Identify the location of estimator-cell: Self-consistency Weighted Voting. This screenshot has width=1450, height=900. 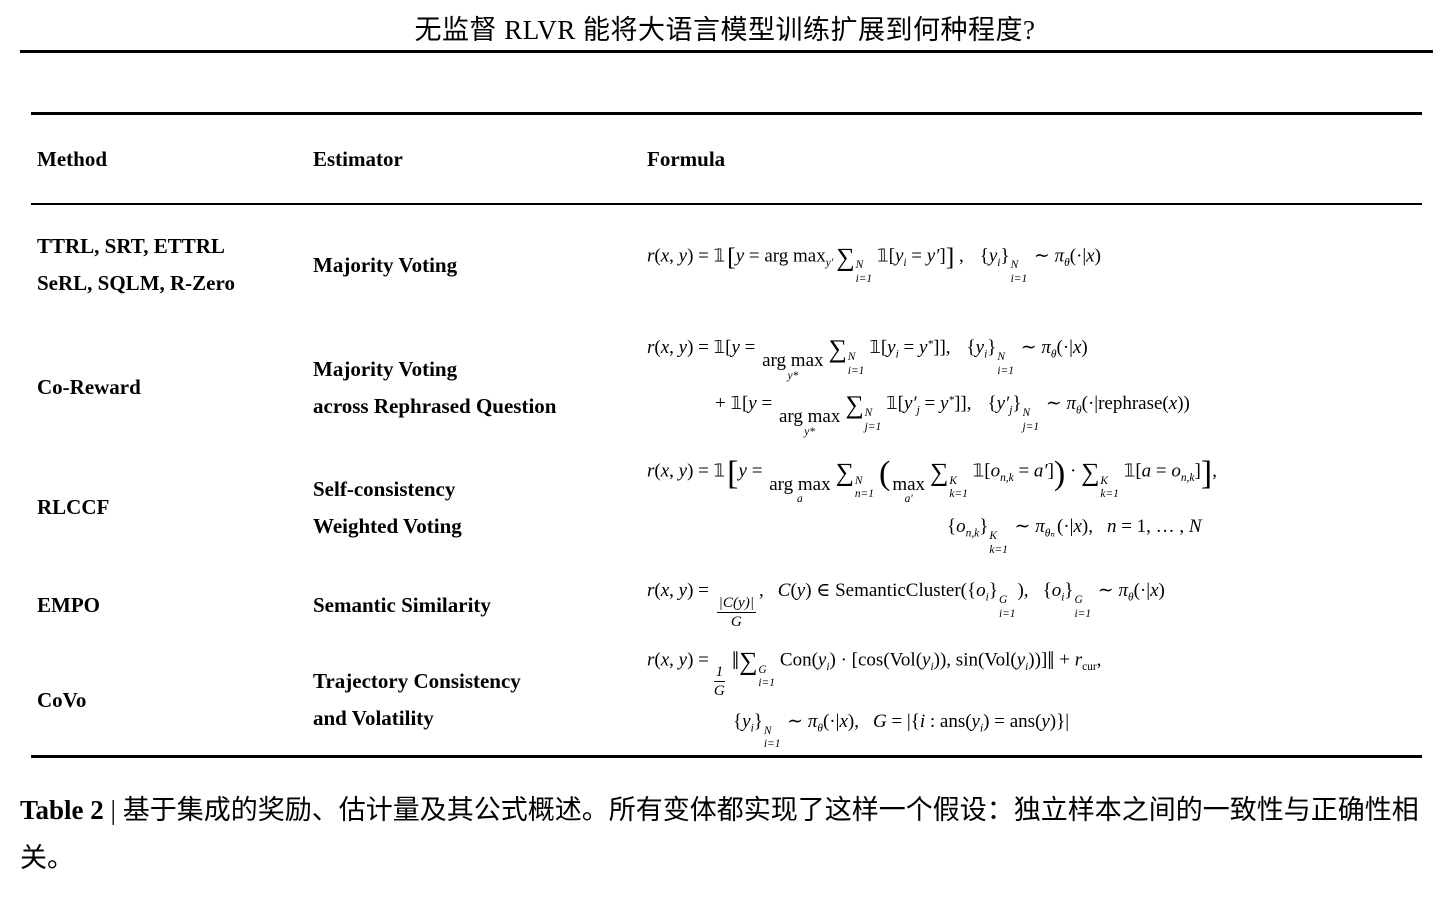
(387, 507).